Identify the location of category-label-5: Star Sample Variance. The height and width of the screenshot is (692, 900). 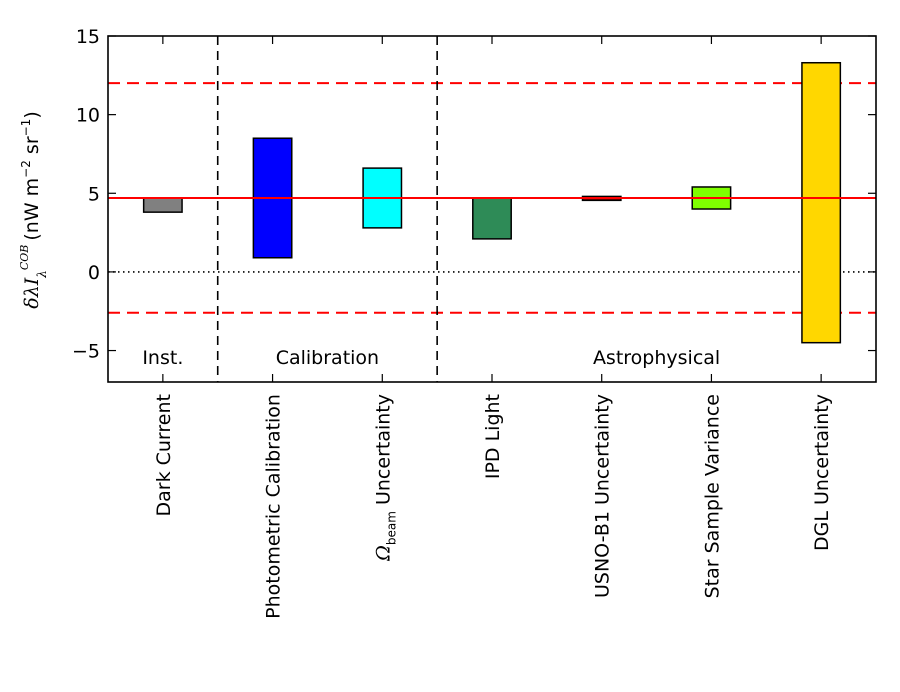
(712, 496).